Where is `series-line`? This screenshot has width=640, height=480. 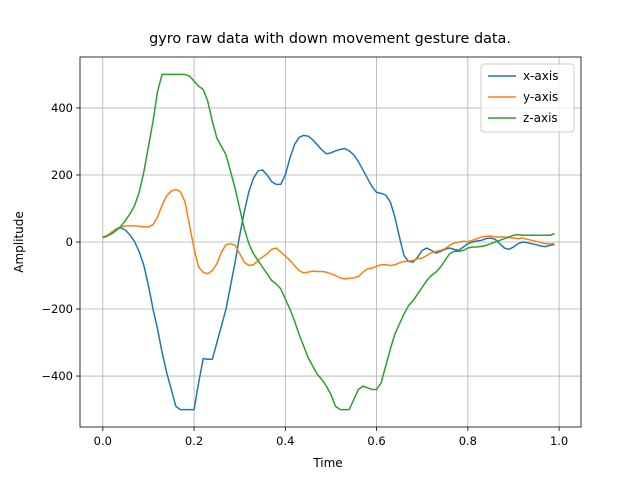 series-line is located at coordinates (328, 234).